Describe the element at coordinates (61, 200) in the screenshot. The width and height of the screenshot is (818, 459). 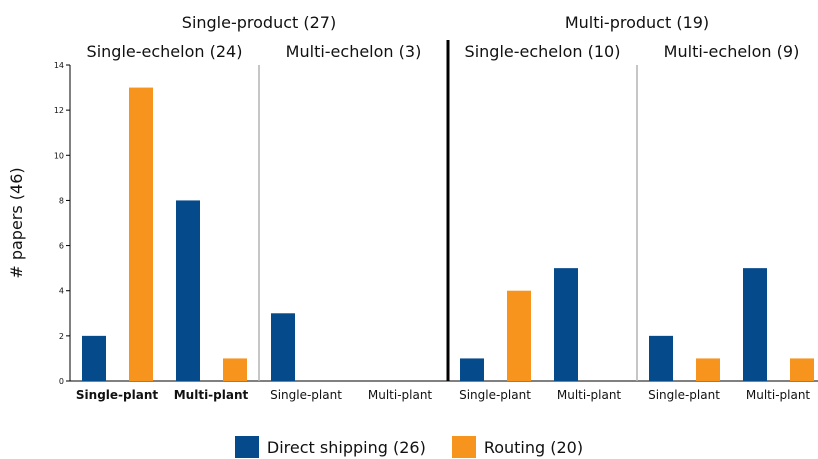
I see `y-tick-label: 8` at that location.